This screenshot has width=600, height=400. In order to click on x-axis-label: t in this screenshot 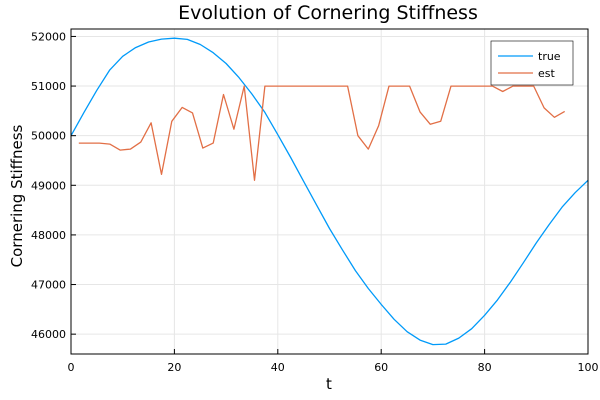, I will do `click(329, 384)`.